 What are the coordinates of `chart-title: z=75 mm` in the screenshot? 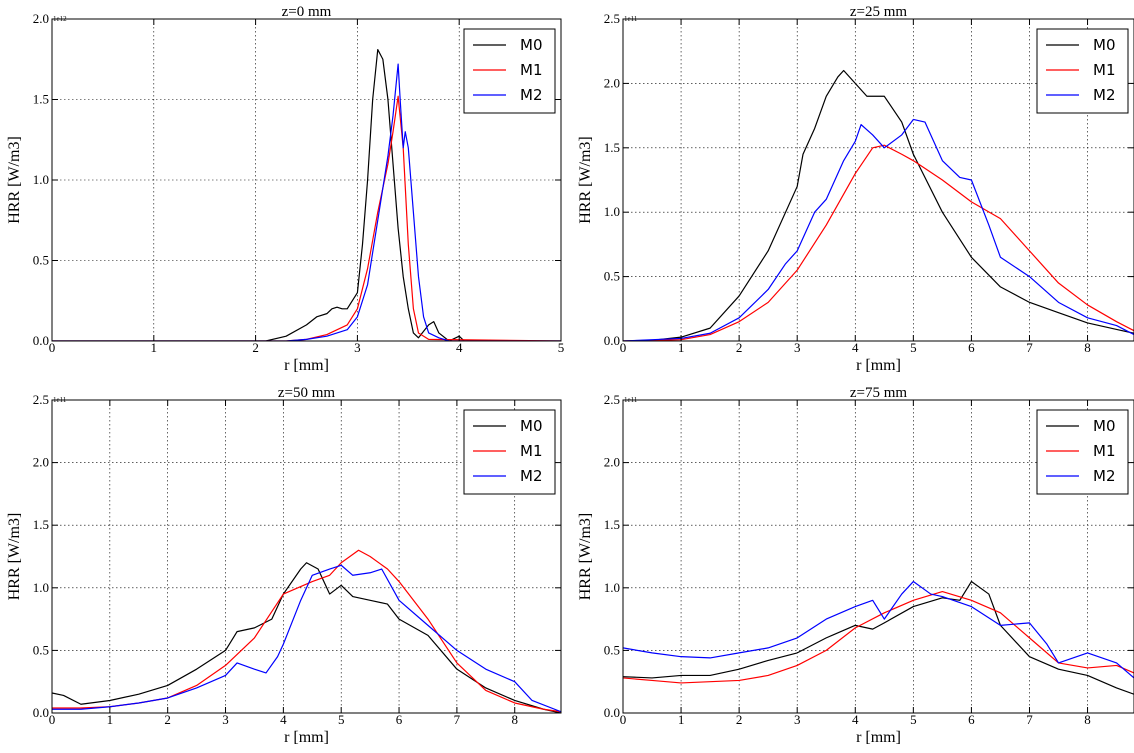 It's located at (879, 393).